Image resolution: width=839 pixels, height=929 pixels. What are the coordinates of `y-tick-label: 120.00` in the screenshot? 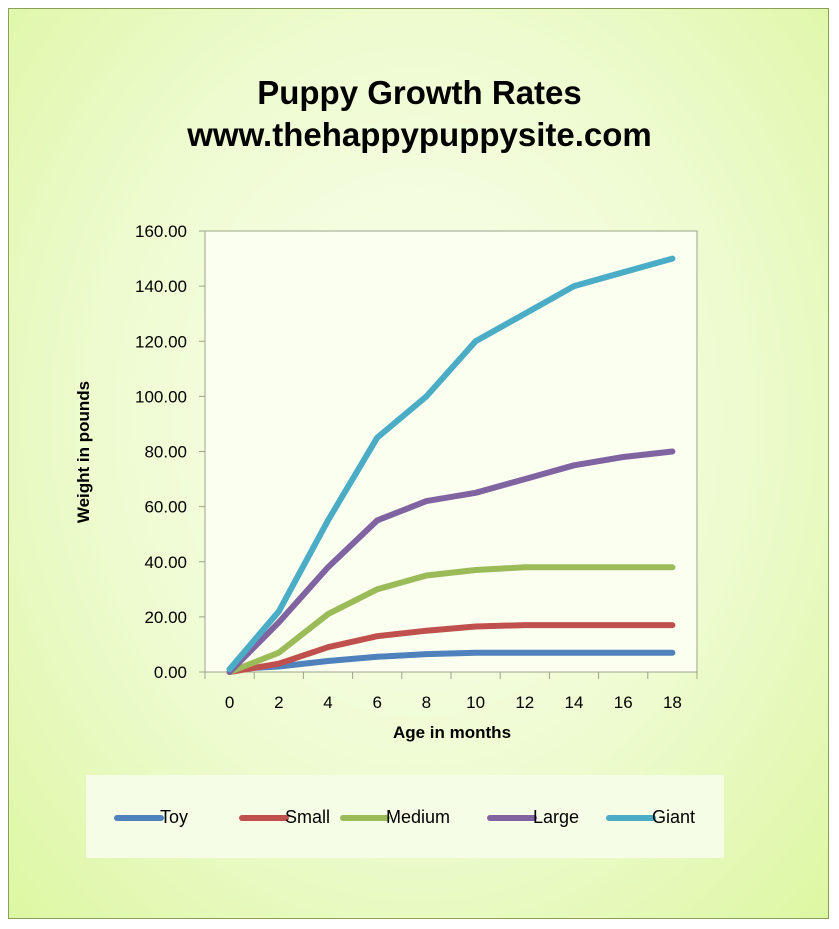 It's located at (161, 341).